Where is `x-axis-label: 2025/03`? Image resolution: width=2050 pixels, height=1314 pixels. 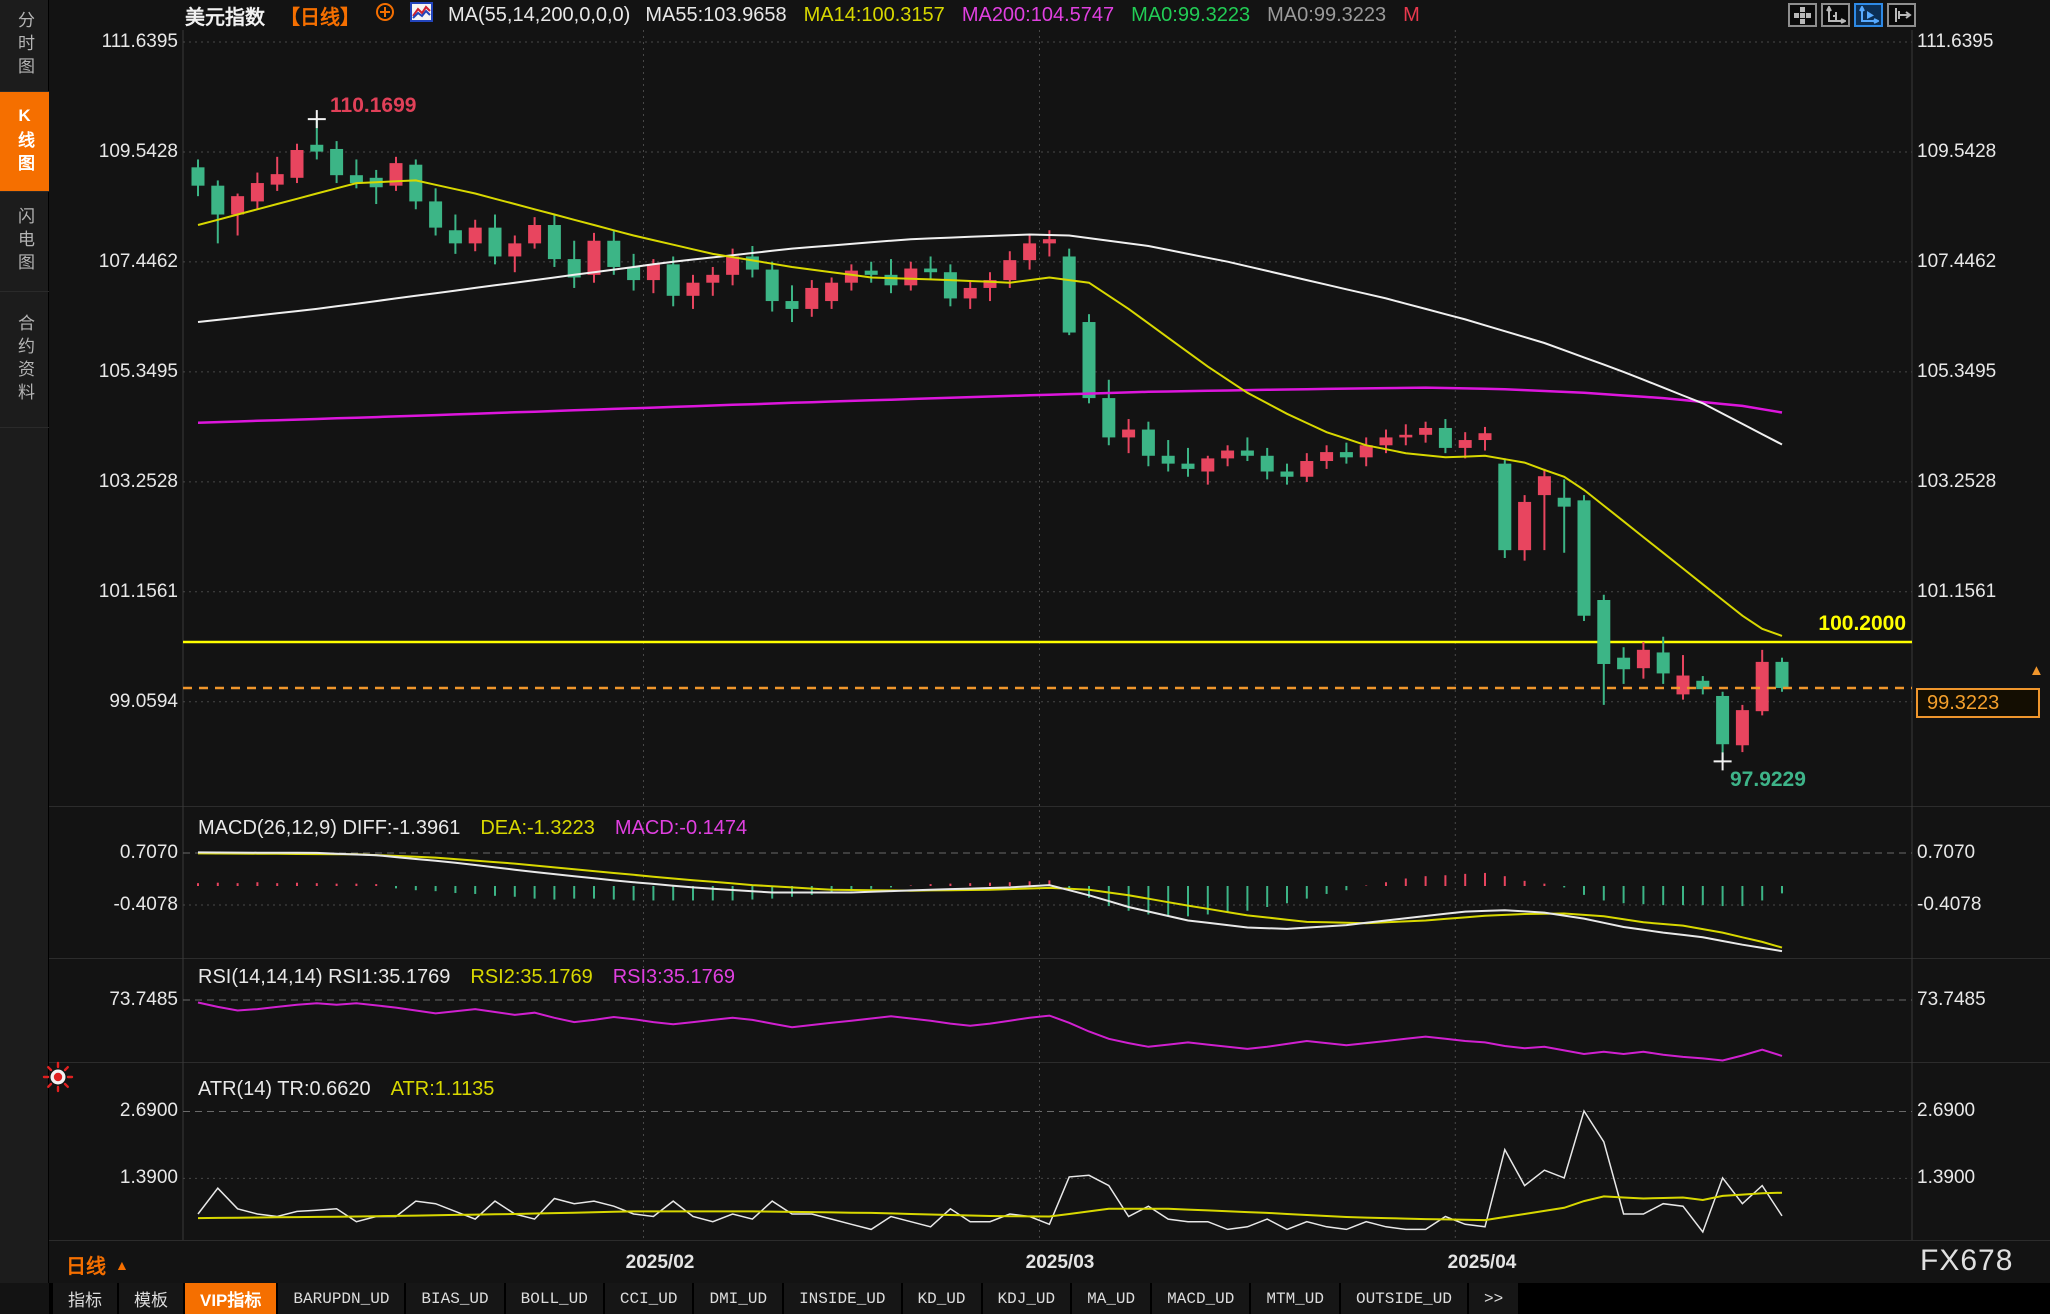
x-axis-label: 2025/03 is located at coordinates (1060, 1262).